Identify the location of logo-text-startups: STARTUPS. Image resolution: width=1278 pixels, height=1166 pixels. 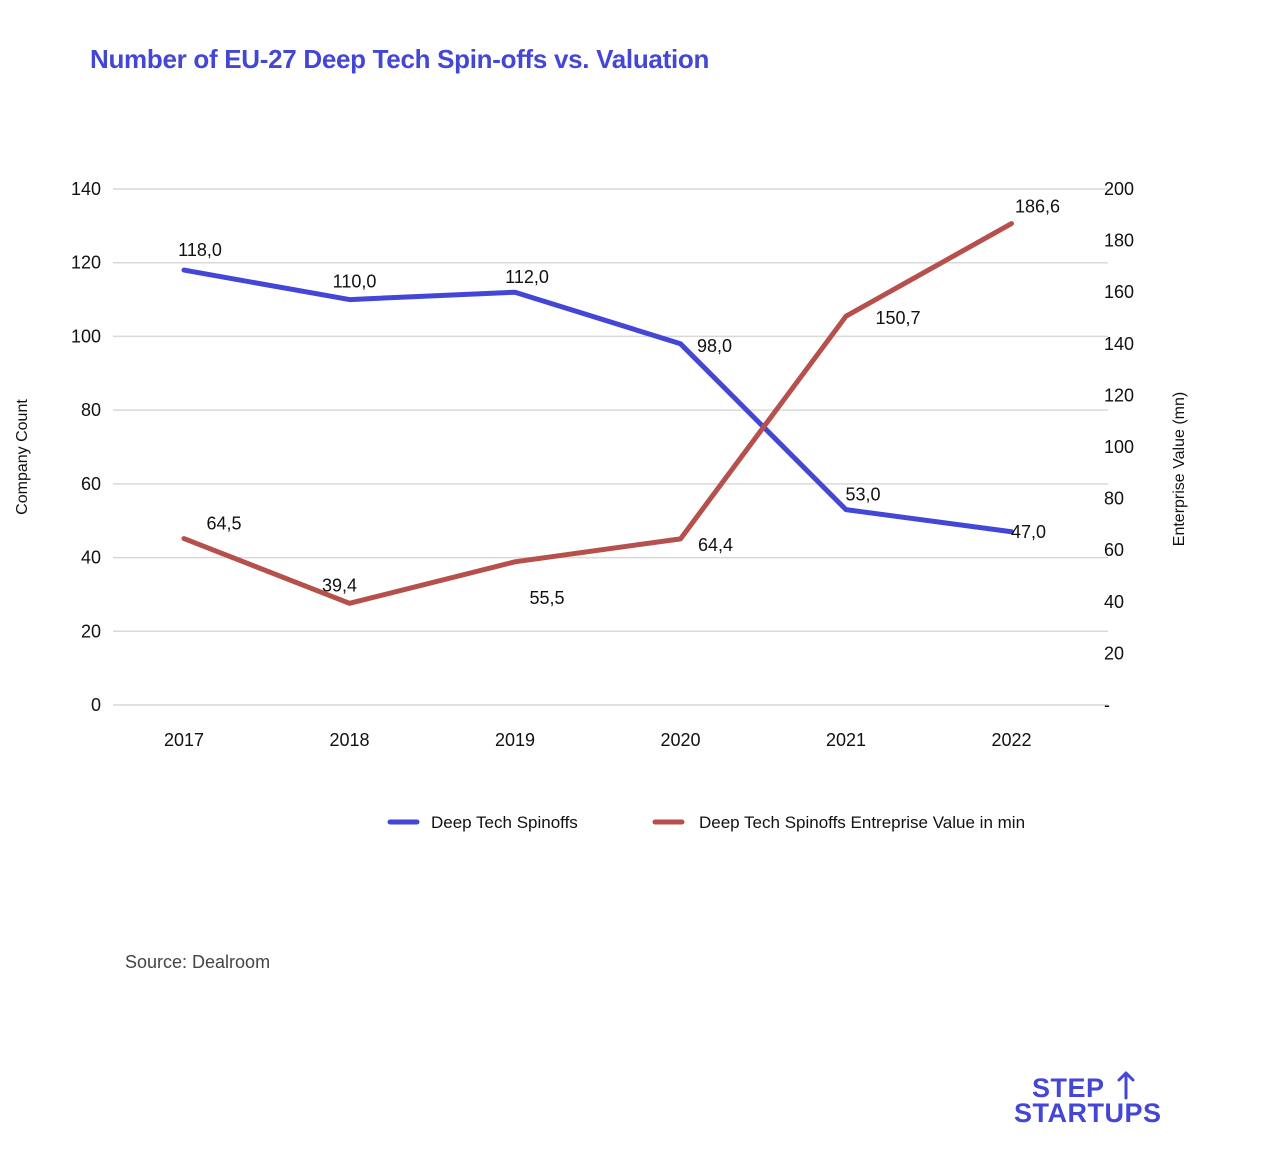
(1088, 1113).